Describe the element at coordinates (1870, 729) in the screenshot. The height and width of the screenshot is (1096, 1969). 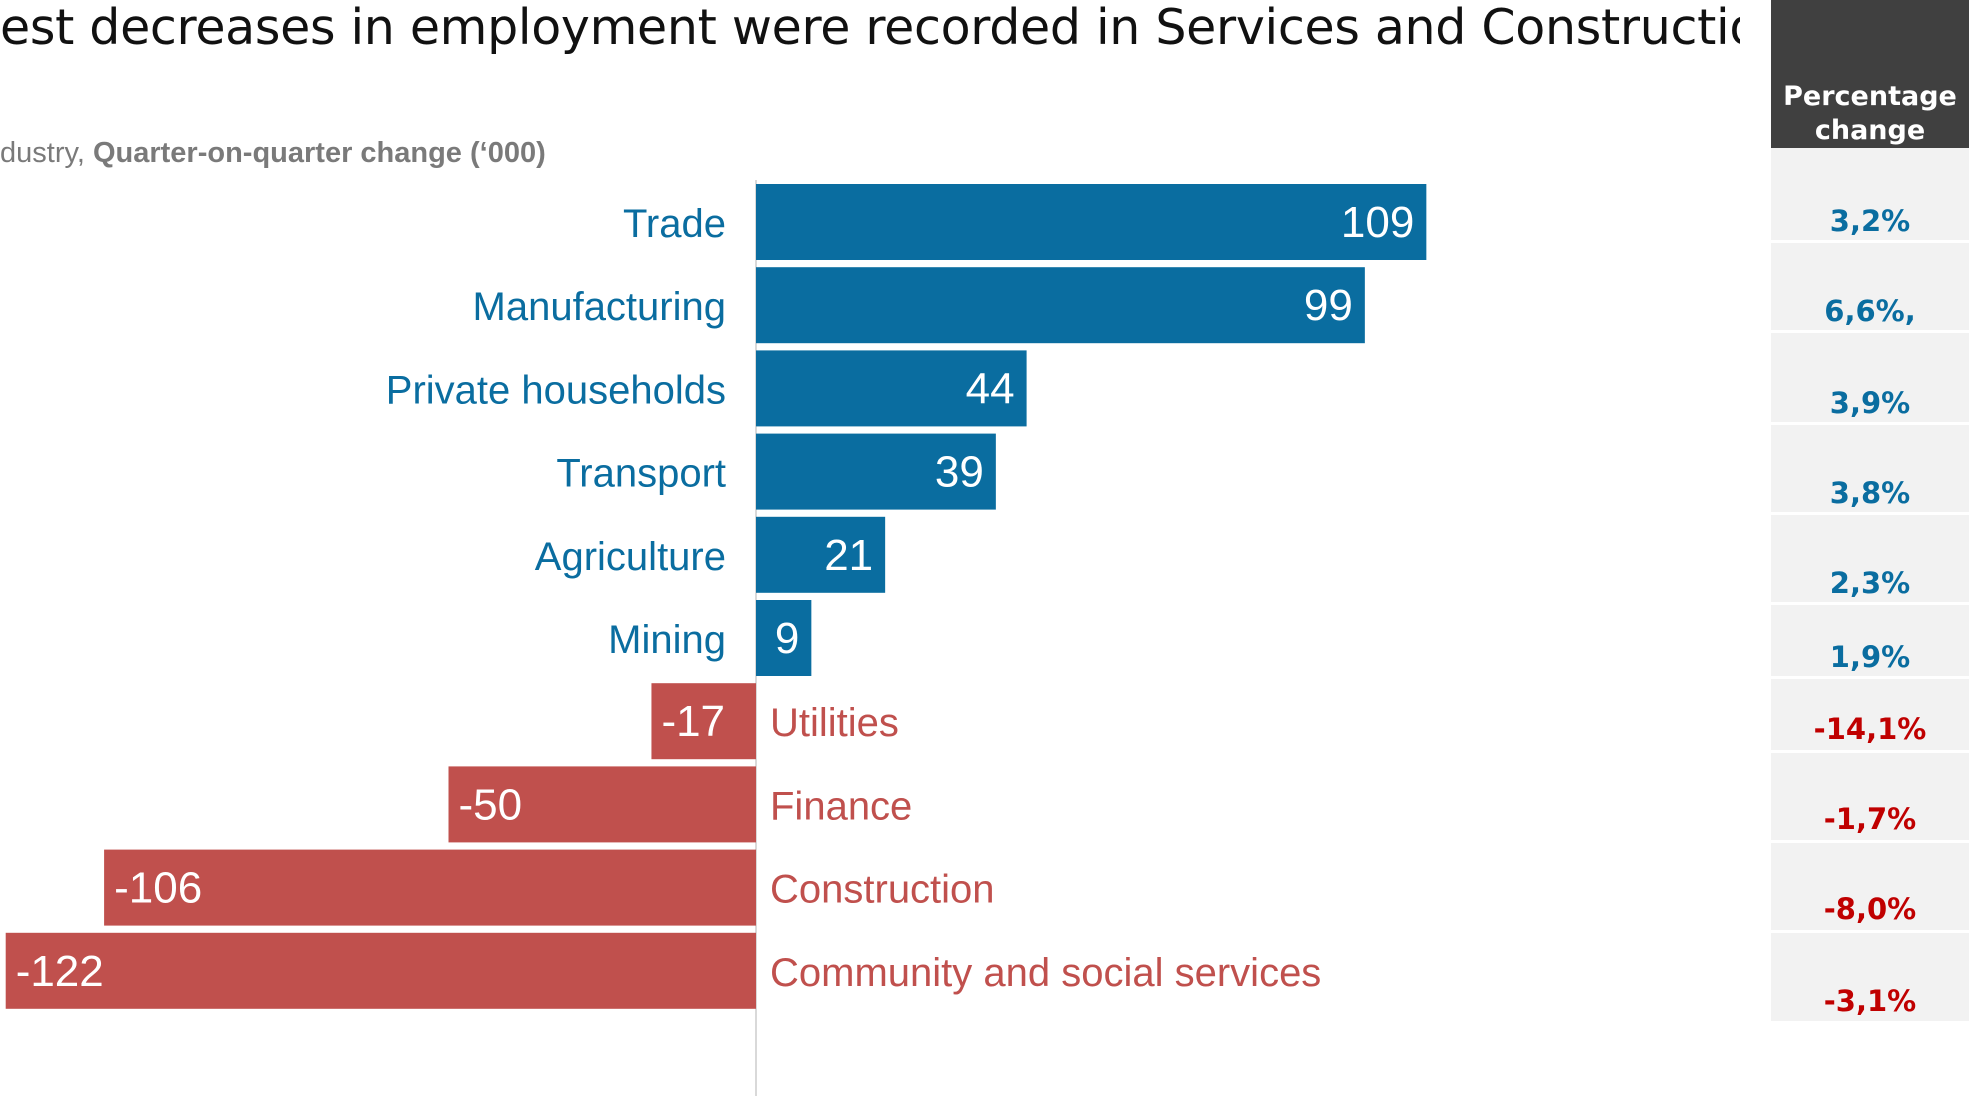
I see `pct-value-utilities: -14,1%` at that location.